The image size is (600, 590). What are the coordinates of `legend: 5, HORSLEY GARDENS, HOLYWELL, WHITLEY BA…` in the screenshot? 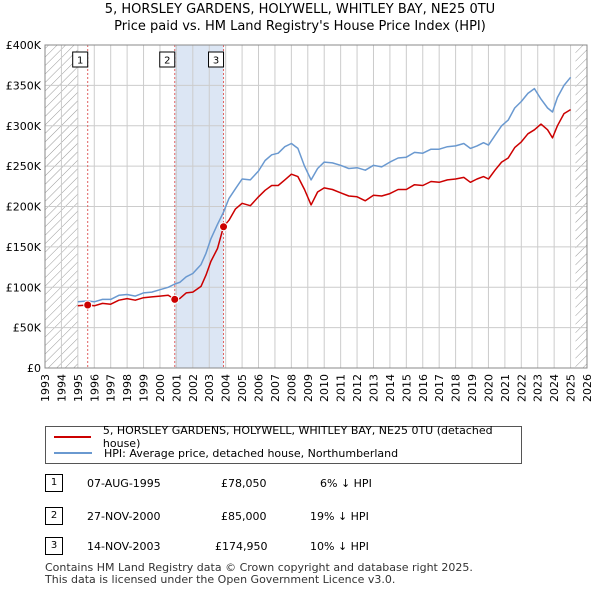 It's located at (283, 444).